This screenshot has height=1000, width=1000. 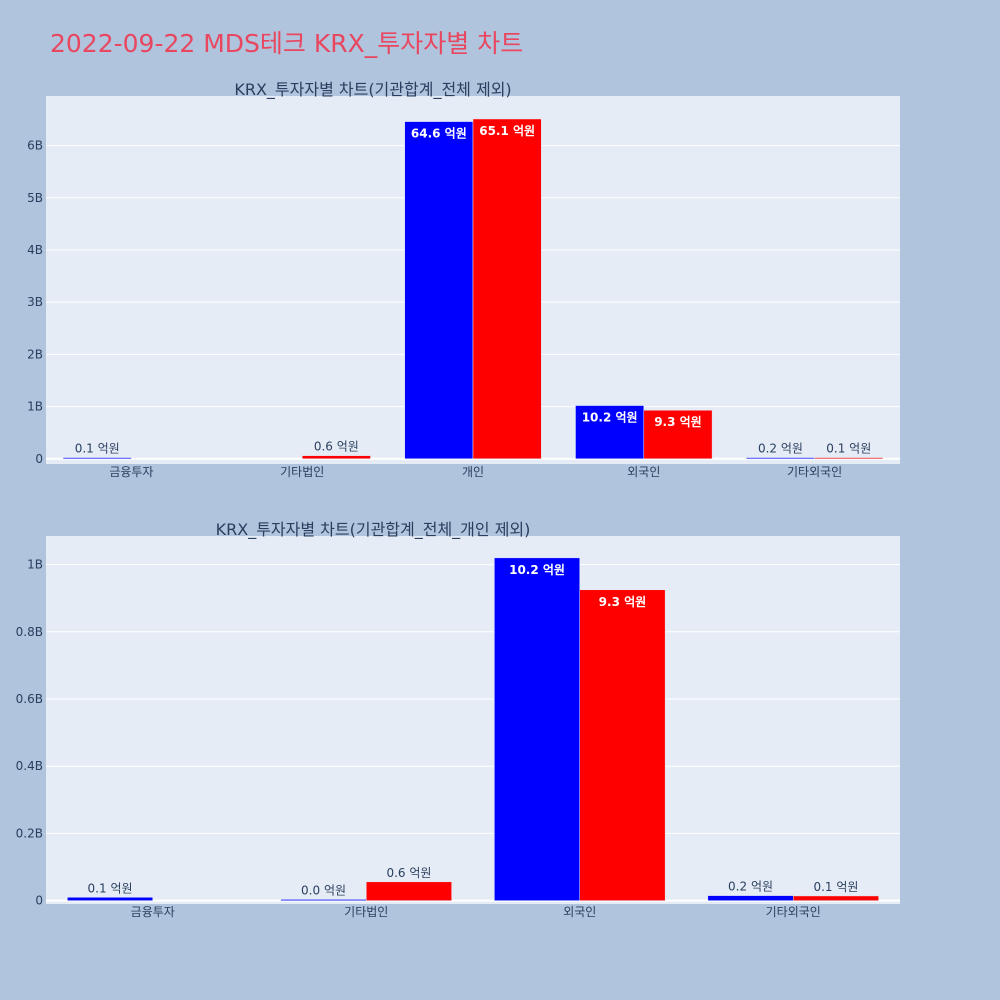 What do you see at coordinates (439, 134) in the screenshot?
I see `data-label: 64.6 억원` at bounding box center [439, 134].